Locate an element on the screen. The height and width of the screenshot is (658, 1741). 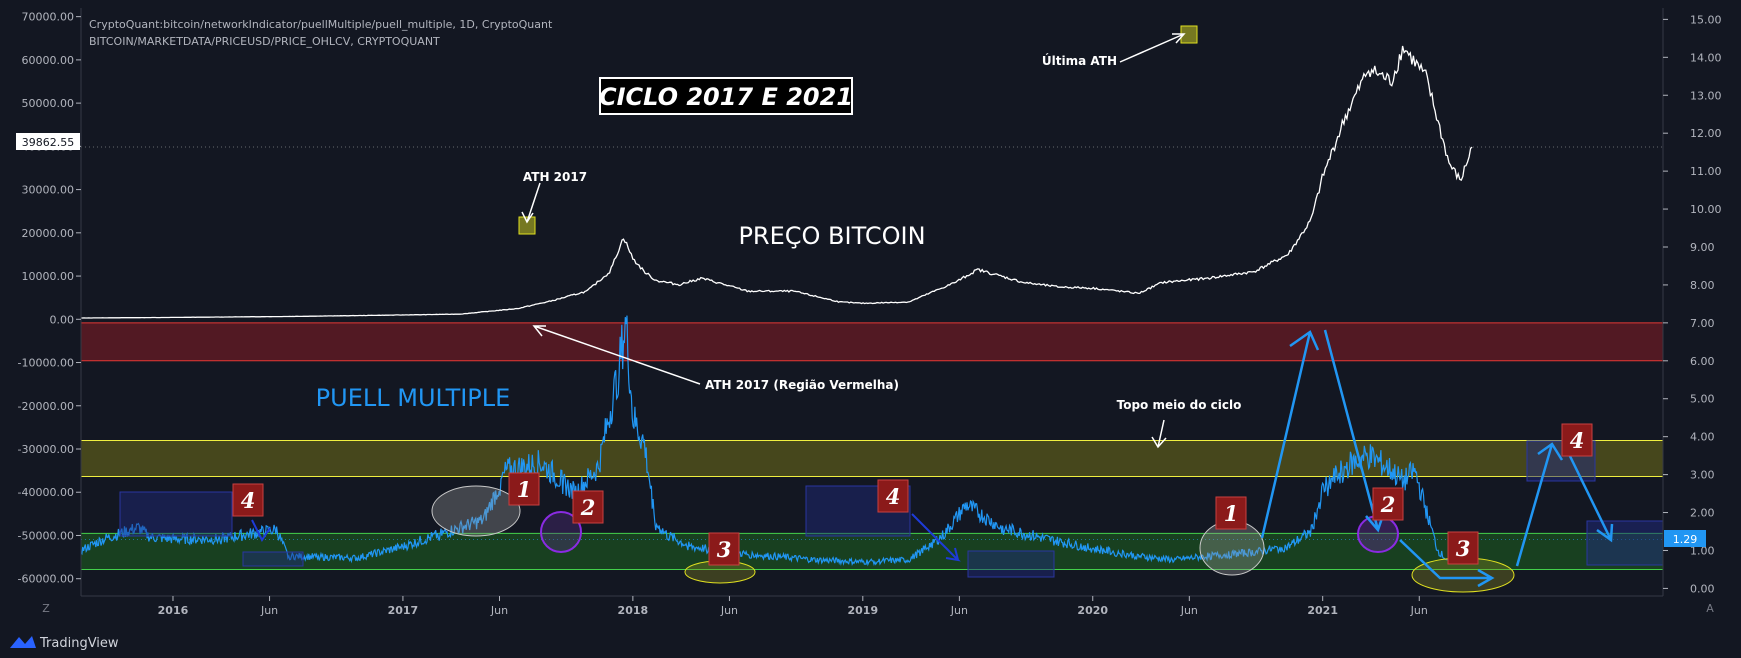
tradingview-brand-text: TradingView is located at coordinates (79, 643).